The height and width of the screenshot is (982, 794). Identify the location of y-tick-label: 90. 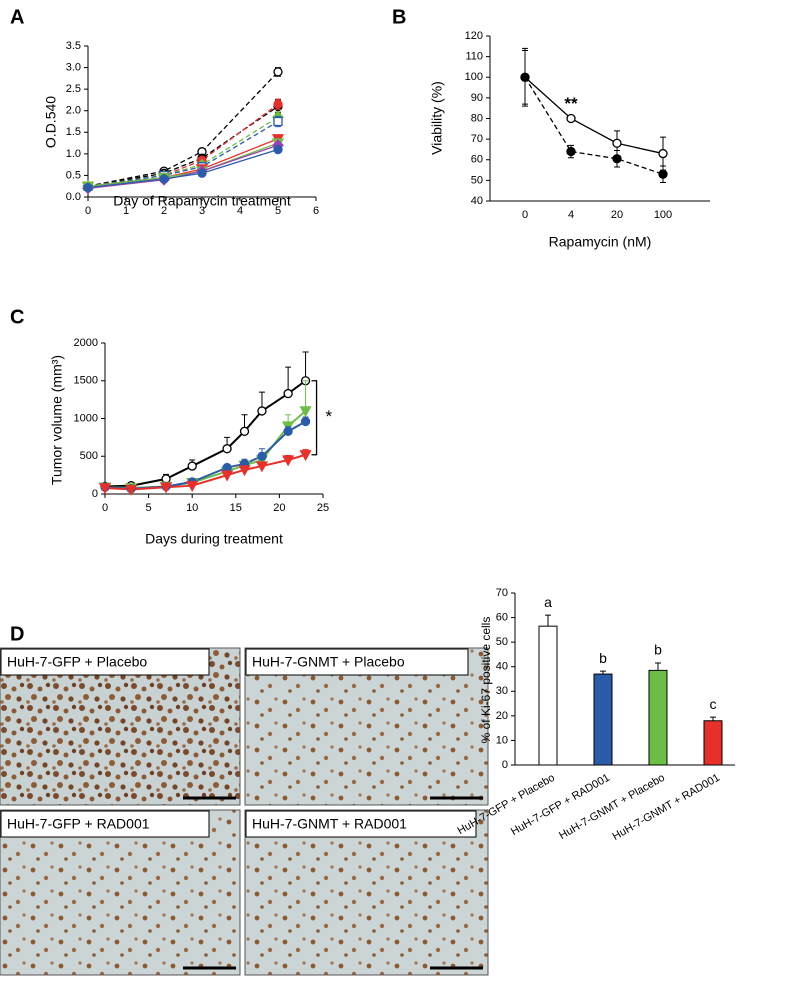
(477, 98).